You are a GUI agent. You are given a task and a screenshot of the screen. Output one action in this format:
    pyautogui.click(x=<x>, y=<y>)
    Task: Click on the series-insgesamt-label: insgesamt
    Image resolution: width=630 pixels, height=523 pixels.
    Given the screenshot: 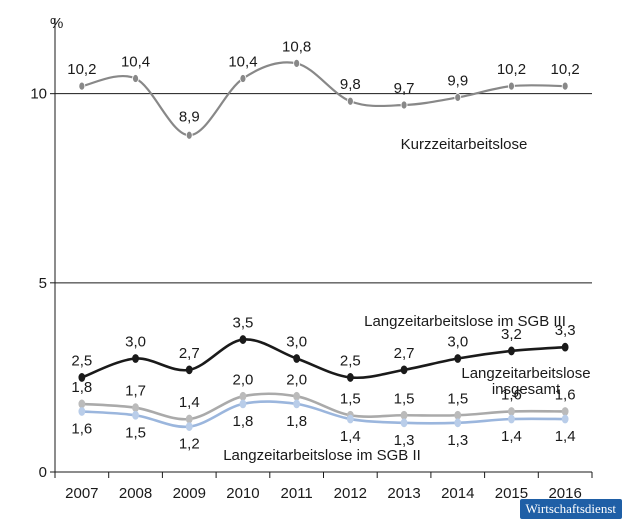 What is the action you would take?
    pyautogui.click(x=526, y=389)
    